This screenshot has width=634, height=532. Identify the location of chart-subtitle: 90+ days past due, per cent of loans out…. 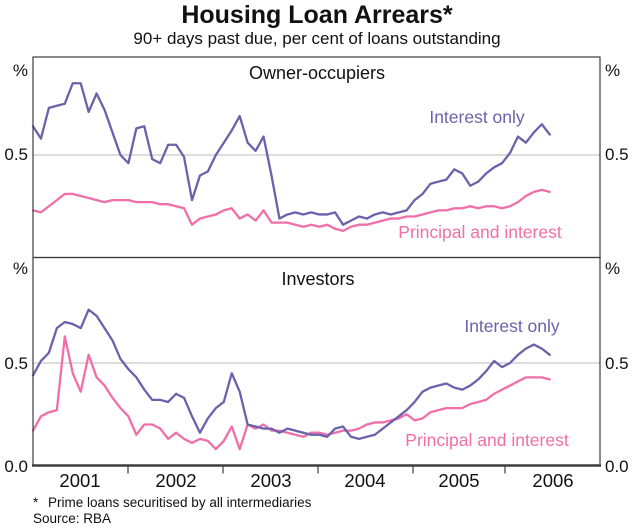
(317, 38).